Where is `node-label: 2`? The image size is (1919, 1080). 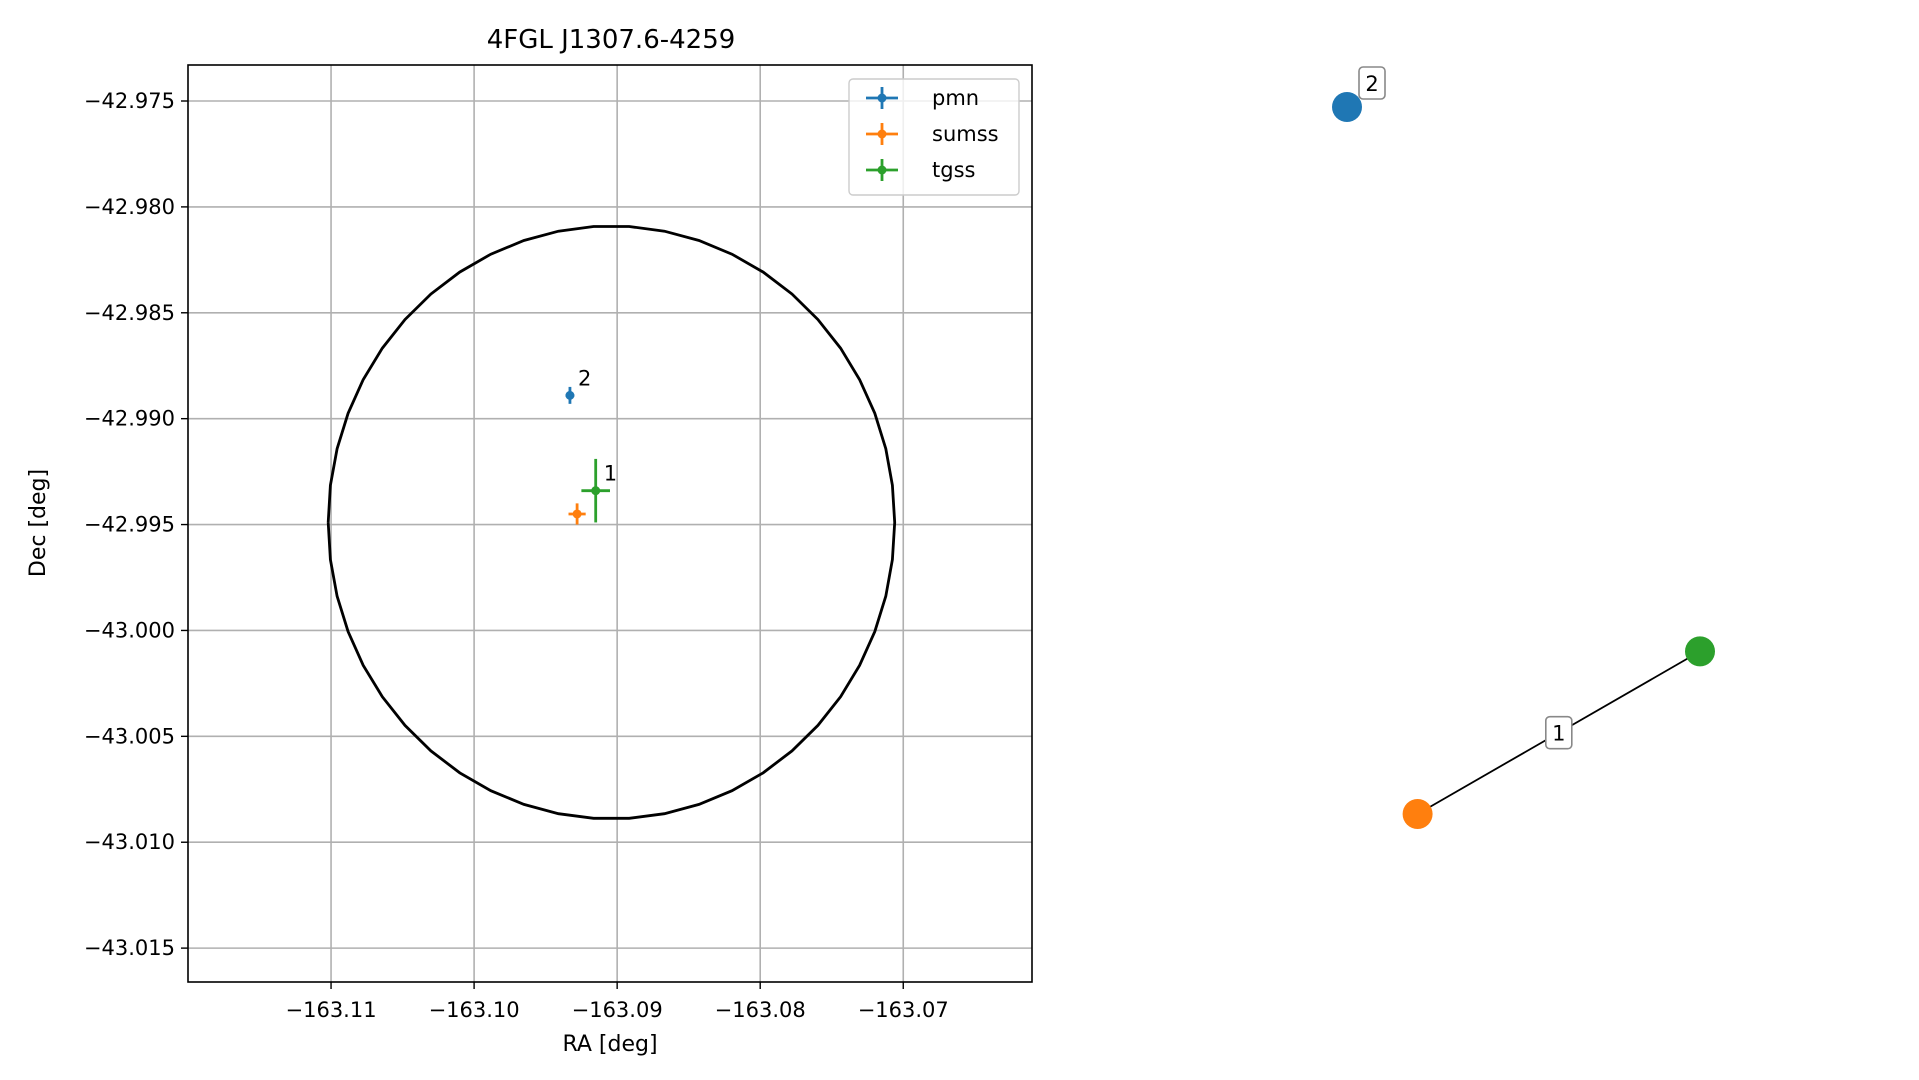
node-label: 2 is located at coordinates (1372, 83).